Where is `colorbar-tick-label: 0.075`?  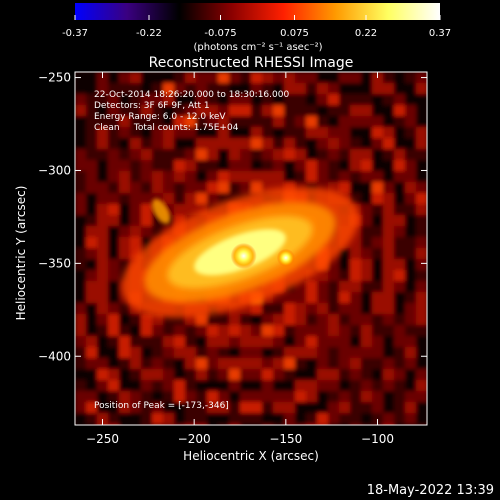 colorbar-tick-label: 0.075 is located at coordinates (294, 33).